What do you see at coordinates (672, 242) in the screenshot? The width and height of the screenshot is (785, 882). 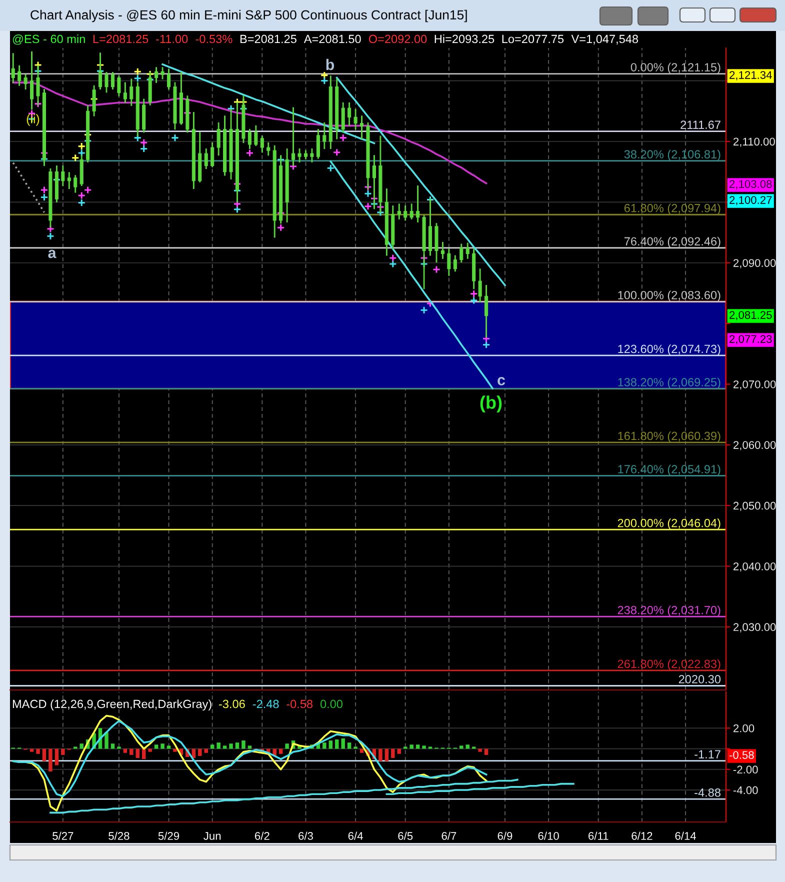 I see `ref-line-label: 76.40% (2,092.46)` at bounding box center [672, 242].